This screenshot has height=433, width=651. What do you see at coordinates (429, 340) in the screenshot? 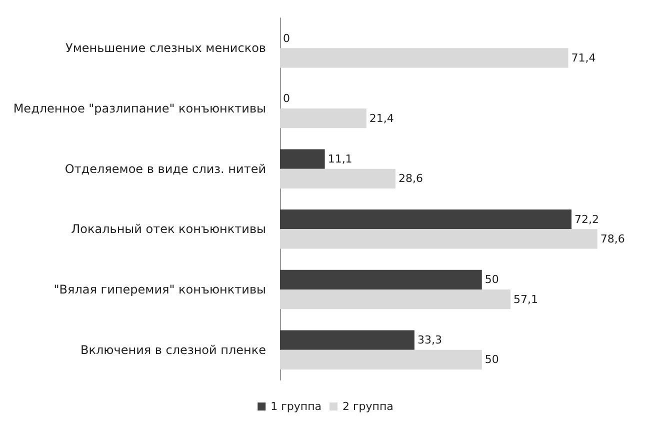
I see `data-label: 33,3` at bounding box center [429, 340].